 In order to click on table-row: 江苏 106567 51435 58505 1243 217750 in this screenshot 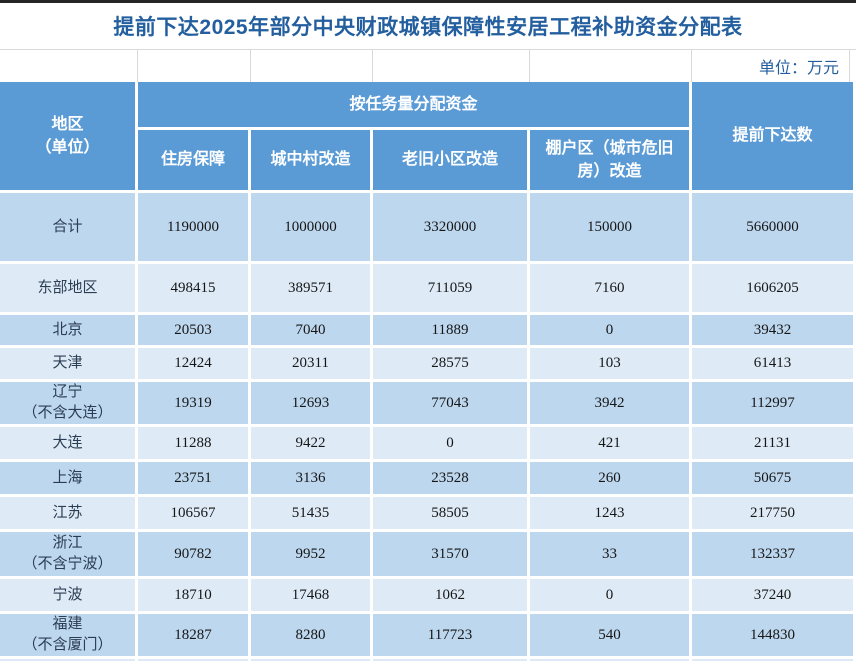, I will do `click(428, 514)`.